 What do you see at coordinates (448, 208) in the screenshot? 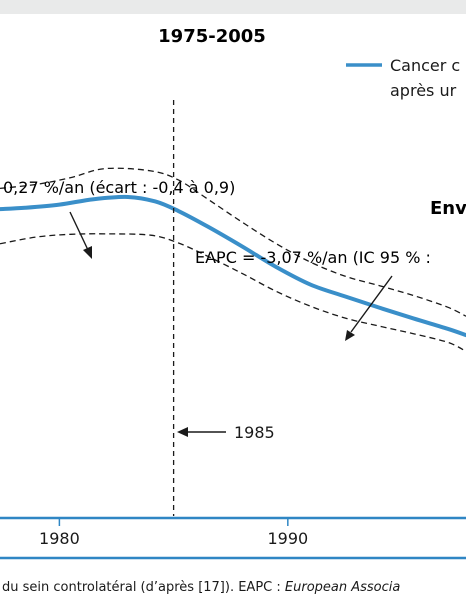
I see `annotation-env: Env` at bounding box center [448, 208].